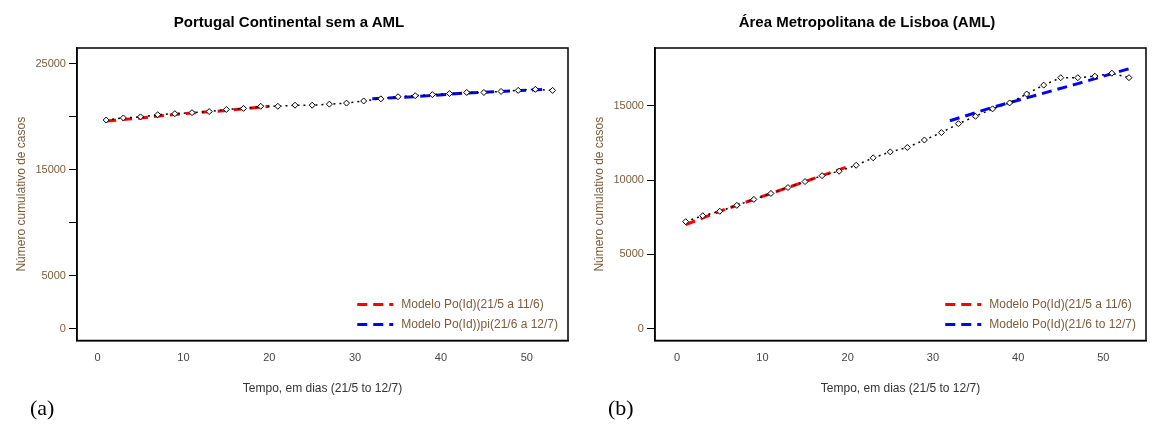  Describe the element at coordinates (1039, 95) in the screenshot. I see `line-series` at that location.